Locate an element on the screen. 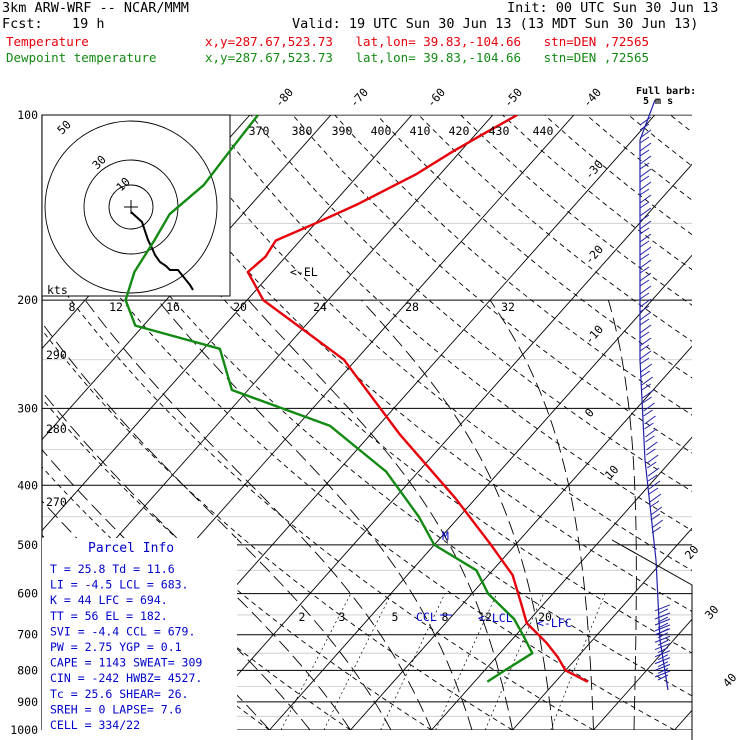  mixing-ratio-label: 5 is located at coordinates (395, 617).